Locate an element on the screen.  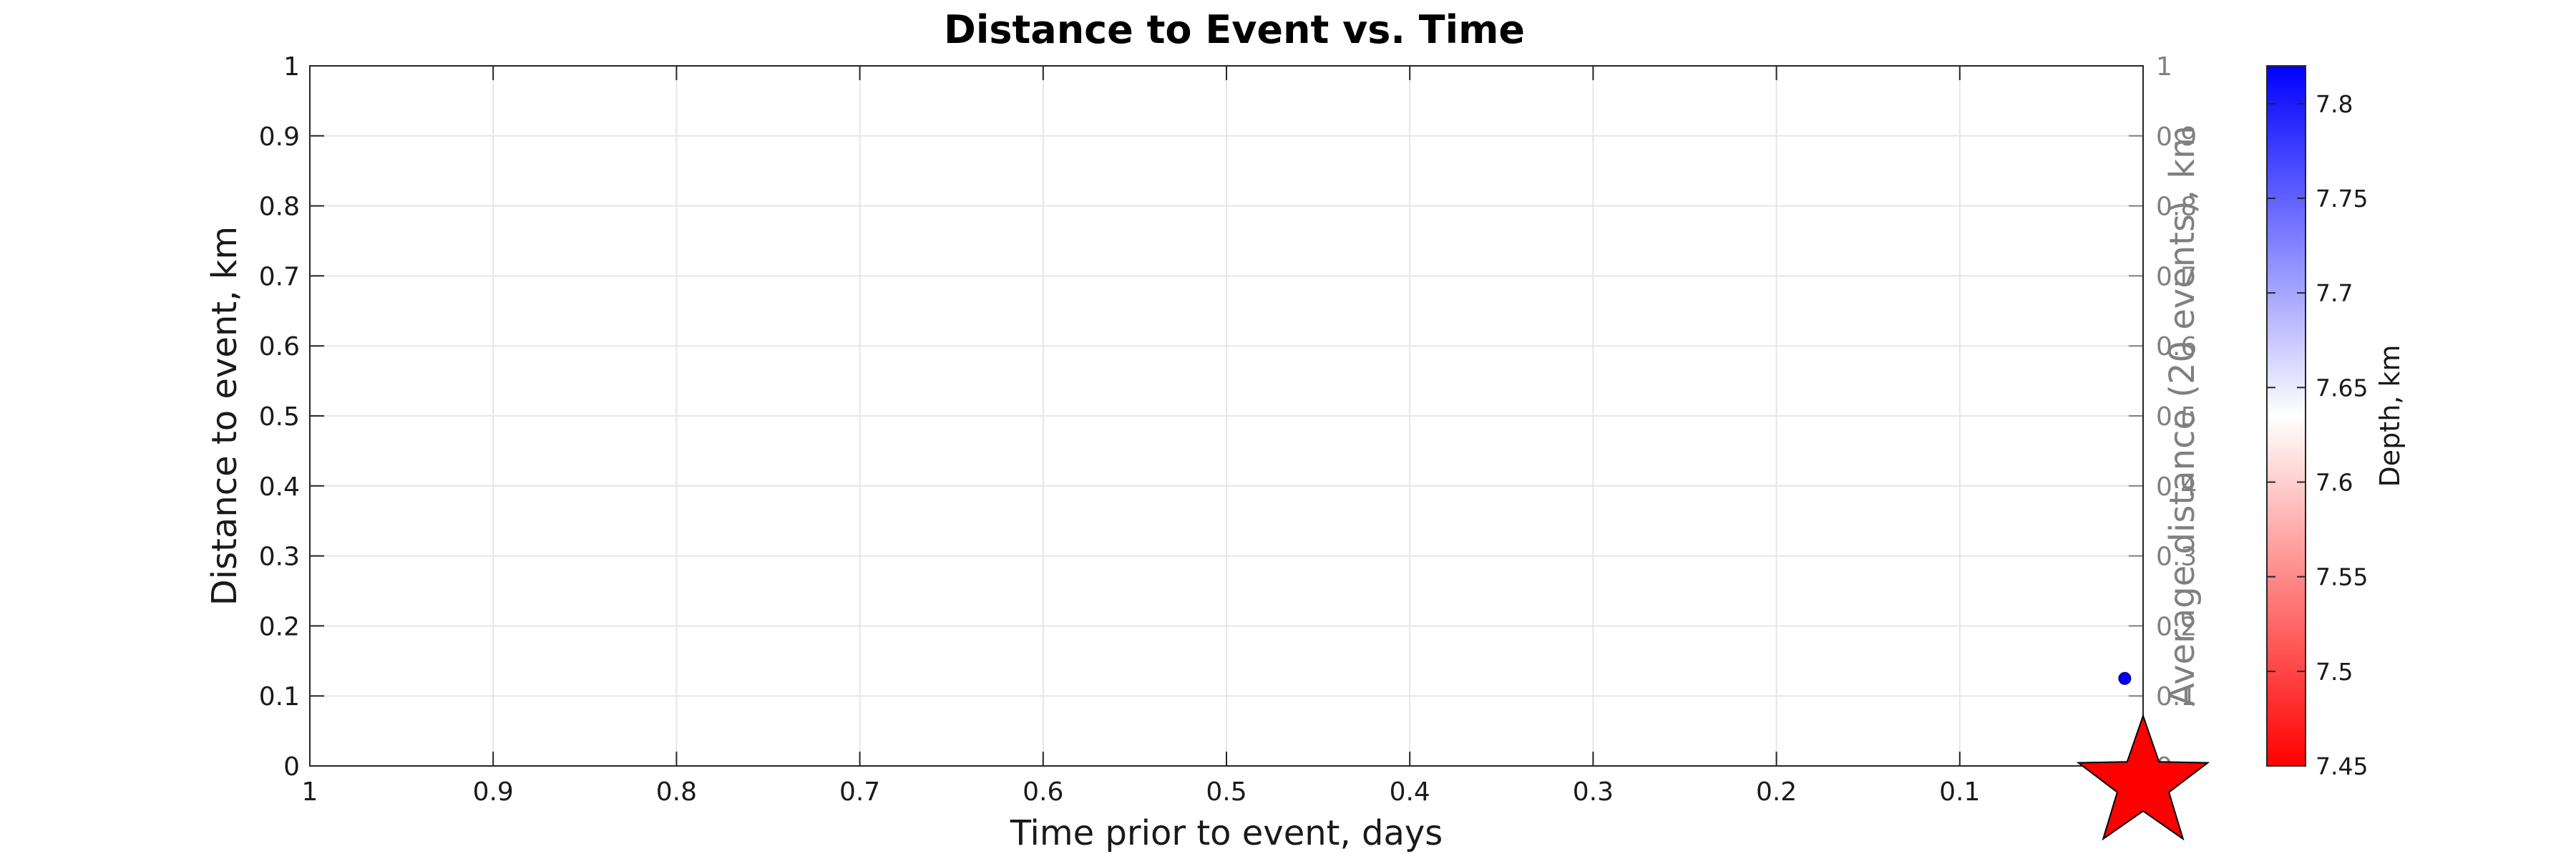
x-tick-label: 0.3 is located at coordinates (1593, 792).